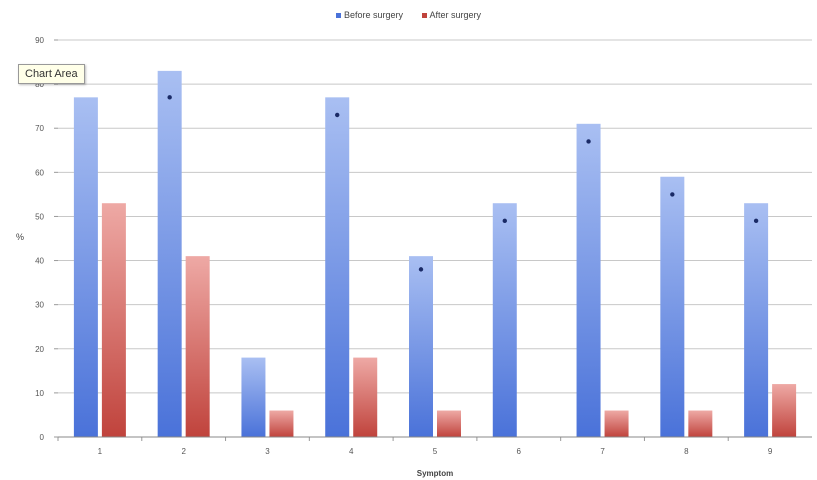  What do you see at coordinates (39, 40) in the screenshot?
I see `y-tick-label: 90` at bounding box center [39, 40].